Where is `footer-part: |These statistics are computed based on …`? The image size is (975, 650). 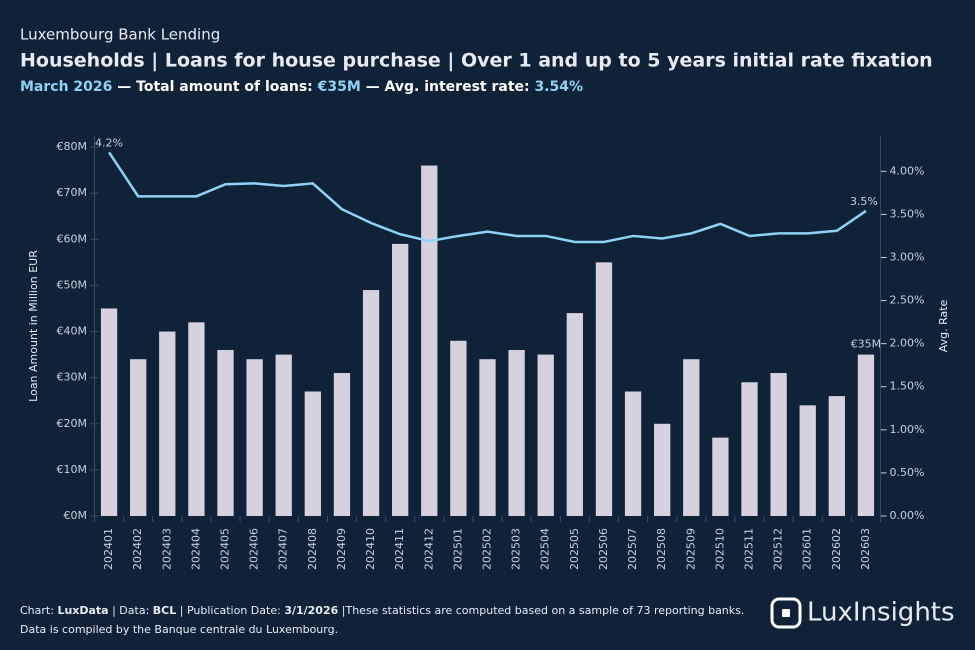 footer-part: |These statistics are computed based on … is located at coordinates (541, 610).